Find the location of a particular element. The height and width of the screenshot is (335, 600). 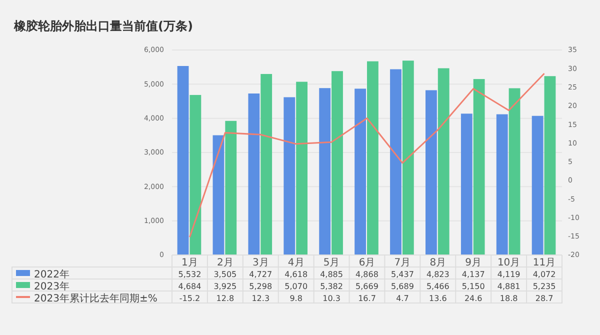

data-label: 4,823 is located at coordinates (438, 274).